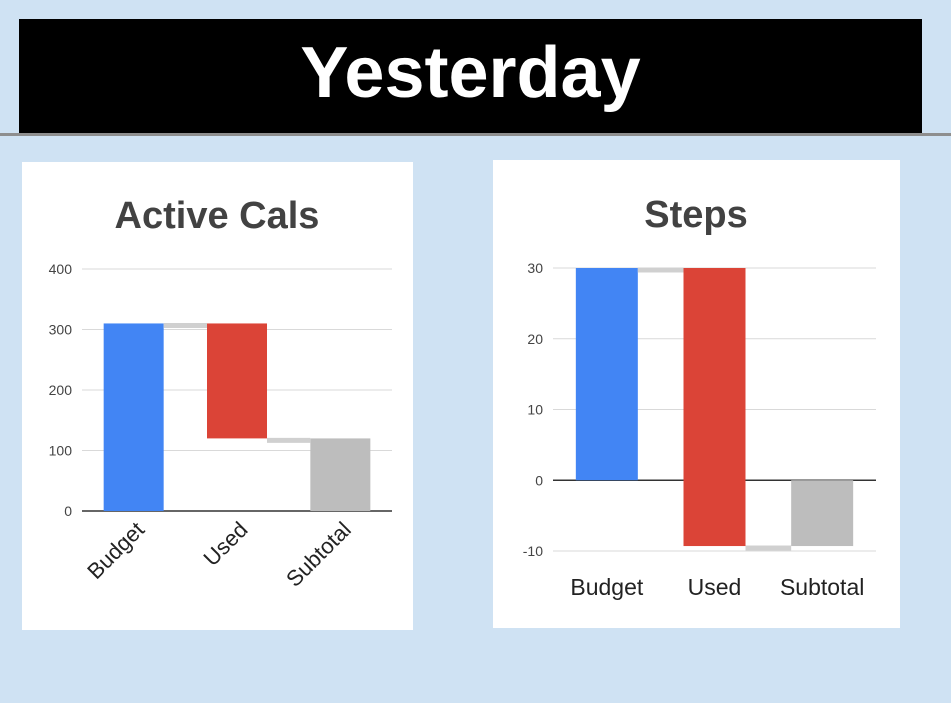 Image resolution: width=951 pixels, height=703 pixels. What do you see at coordinates (475, 134) in the screenshot?
I see `header-divider` at bounding box center [475, 134].